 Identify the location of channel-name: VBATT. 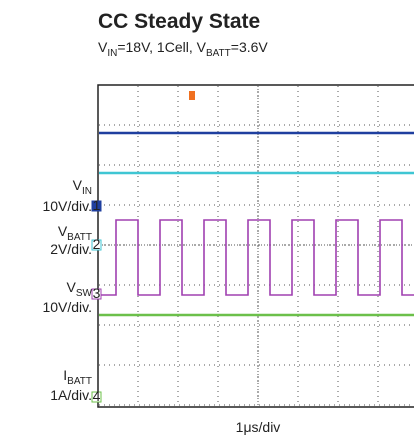
(75, 233).